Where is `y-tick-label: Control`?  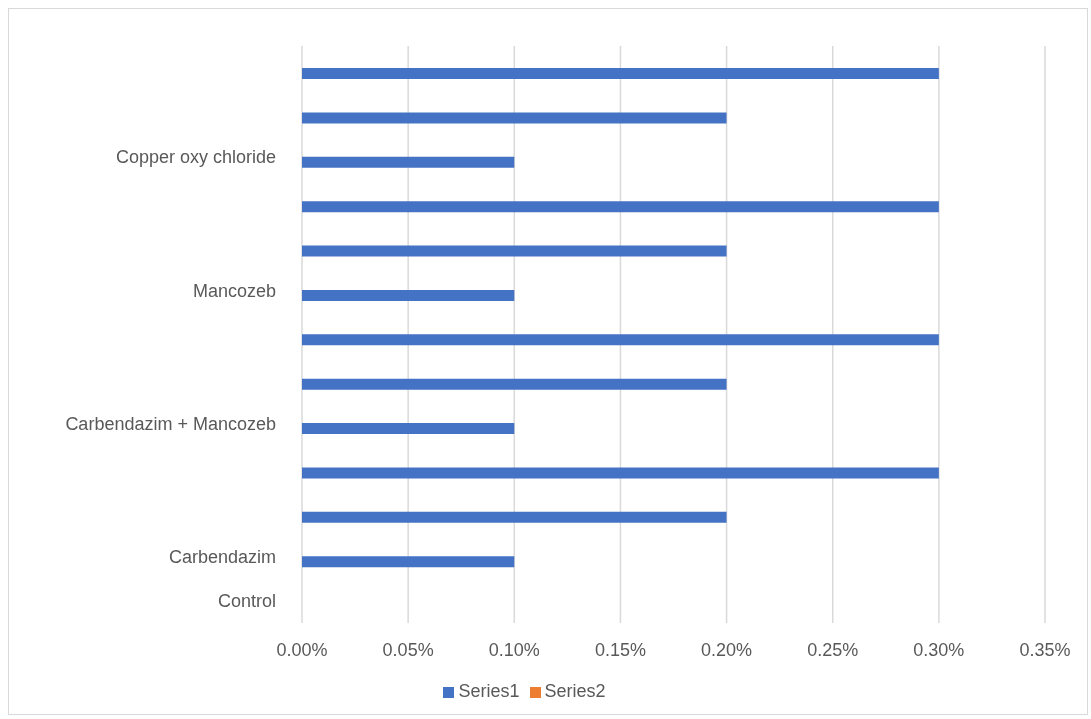 y-tick-label: Control is located at coordinates (246, 601).